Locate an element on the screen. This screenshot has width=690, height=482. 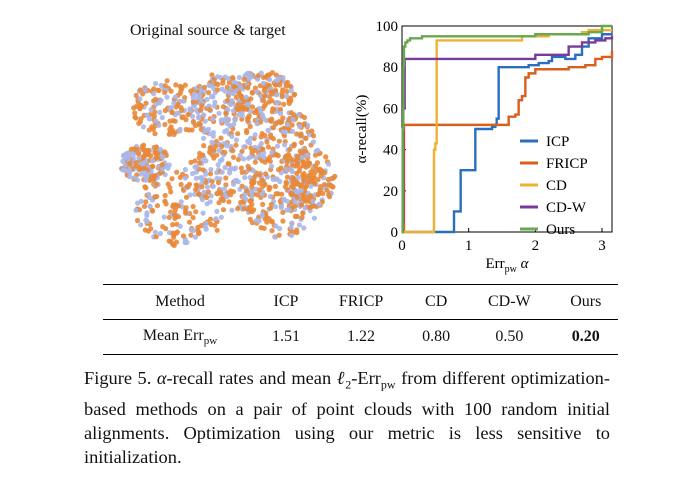
series-line-fricp is located at coordinates (508, 142).